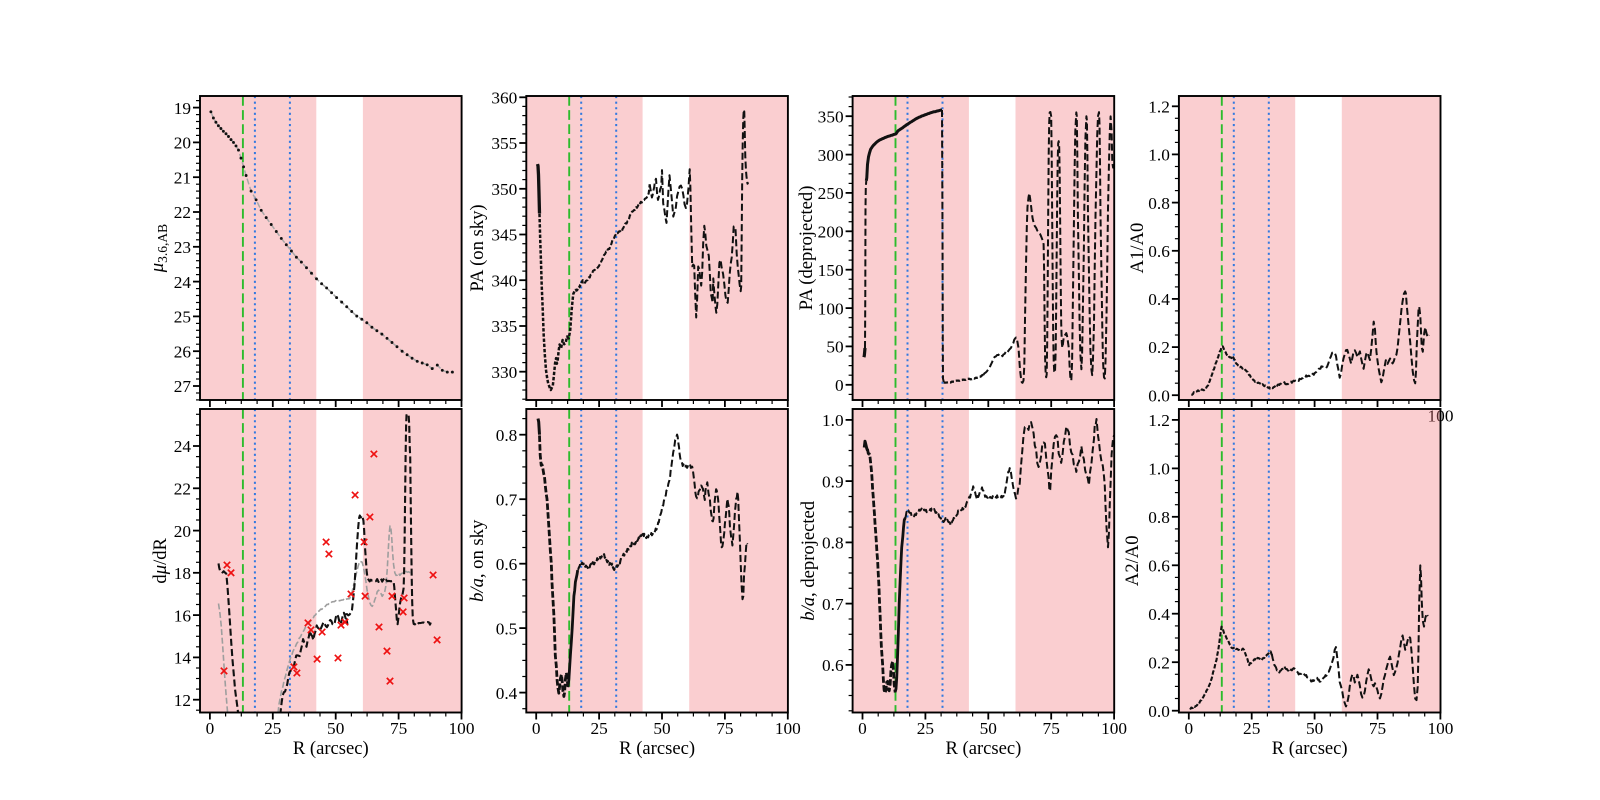  Describe the element at coordinates (182, 700) in the screenshot. I see `svg-text: 12` at that location.